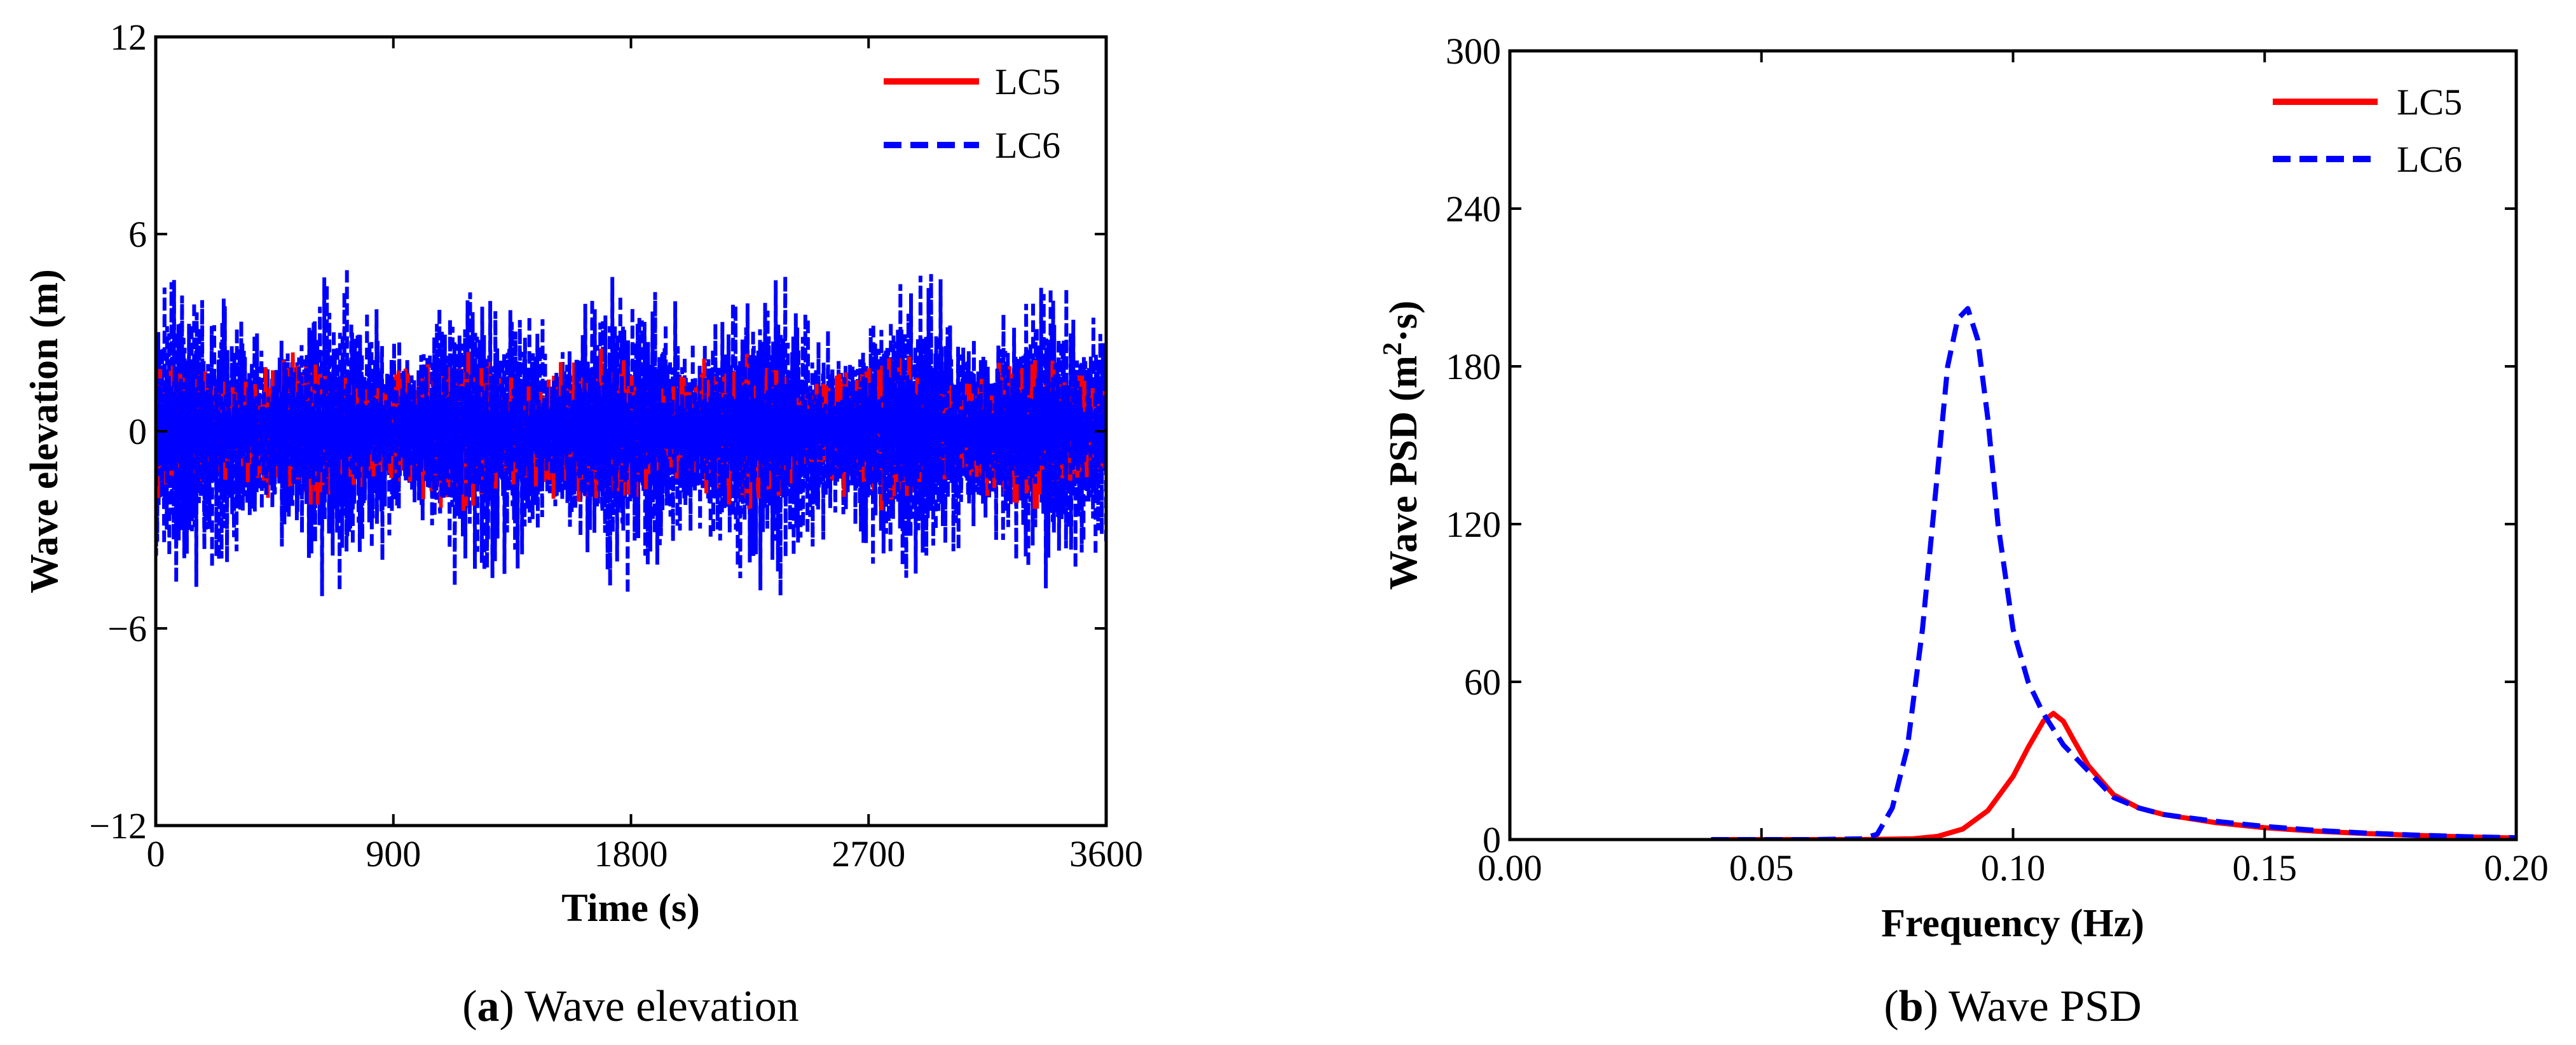 The height and width of the screenshot is (1045, 2576). Describe the element at coordinates (2367, 130) in the screenshot. I see `panel-b-legend: LC5 LC6` at that location.